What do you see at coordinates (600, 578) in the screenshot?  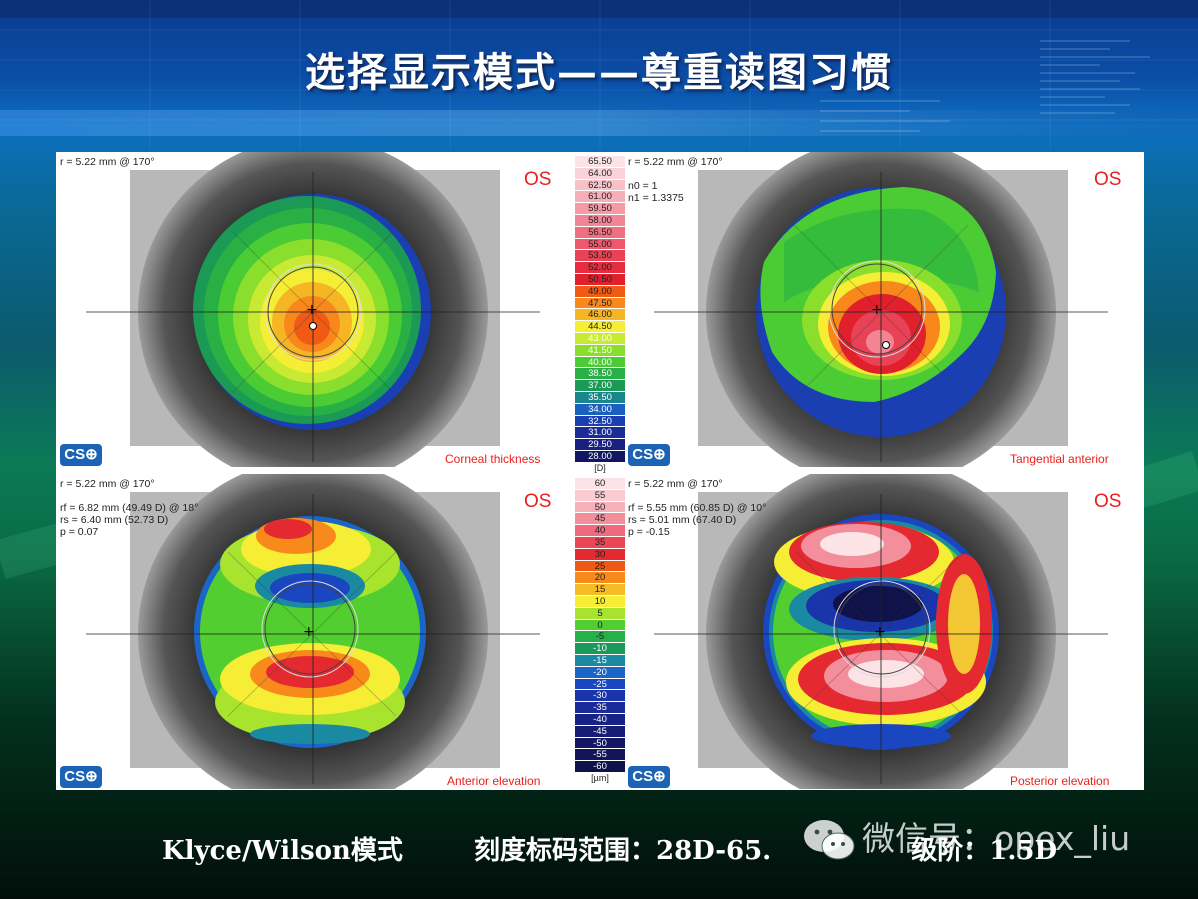 I see `scale-cell: 20` at bounding box center [600, 578].